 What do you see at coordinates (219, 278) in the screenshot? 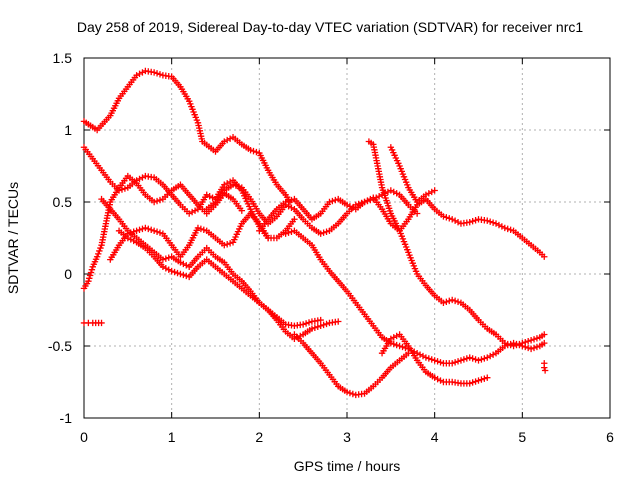
I see `series-sat-g` at bounding box center [219, 278].